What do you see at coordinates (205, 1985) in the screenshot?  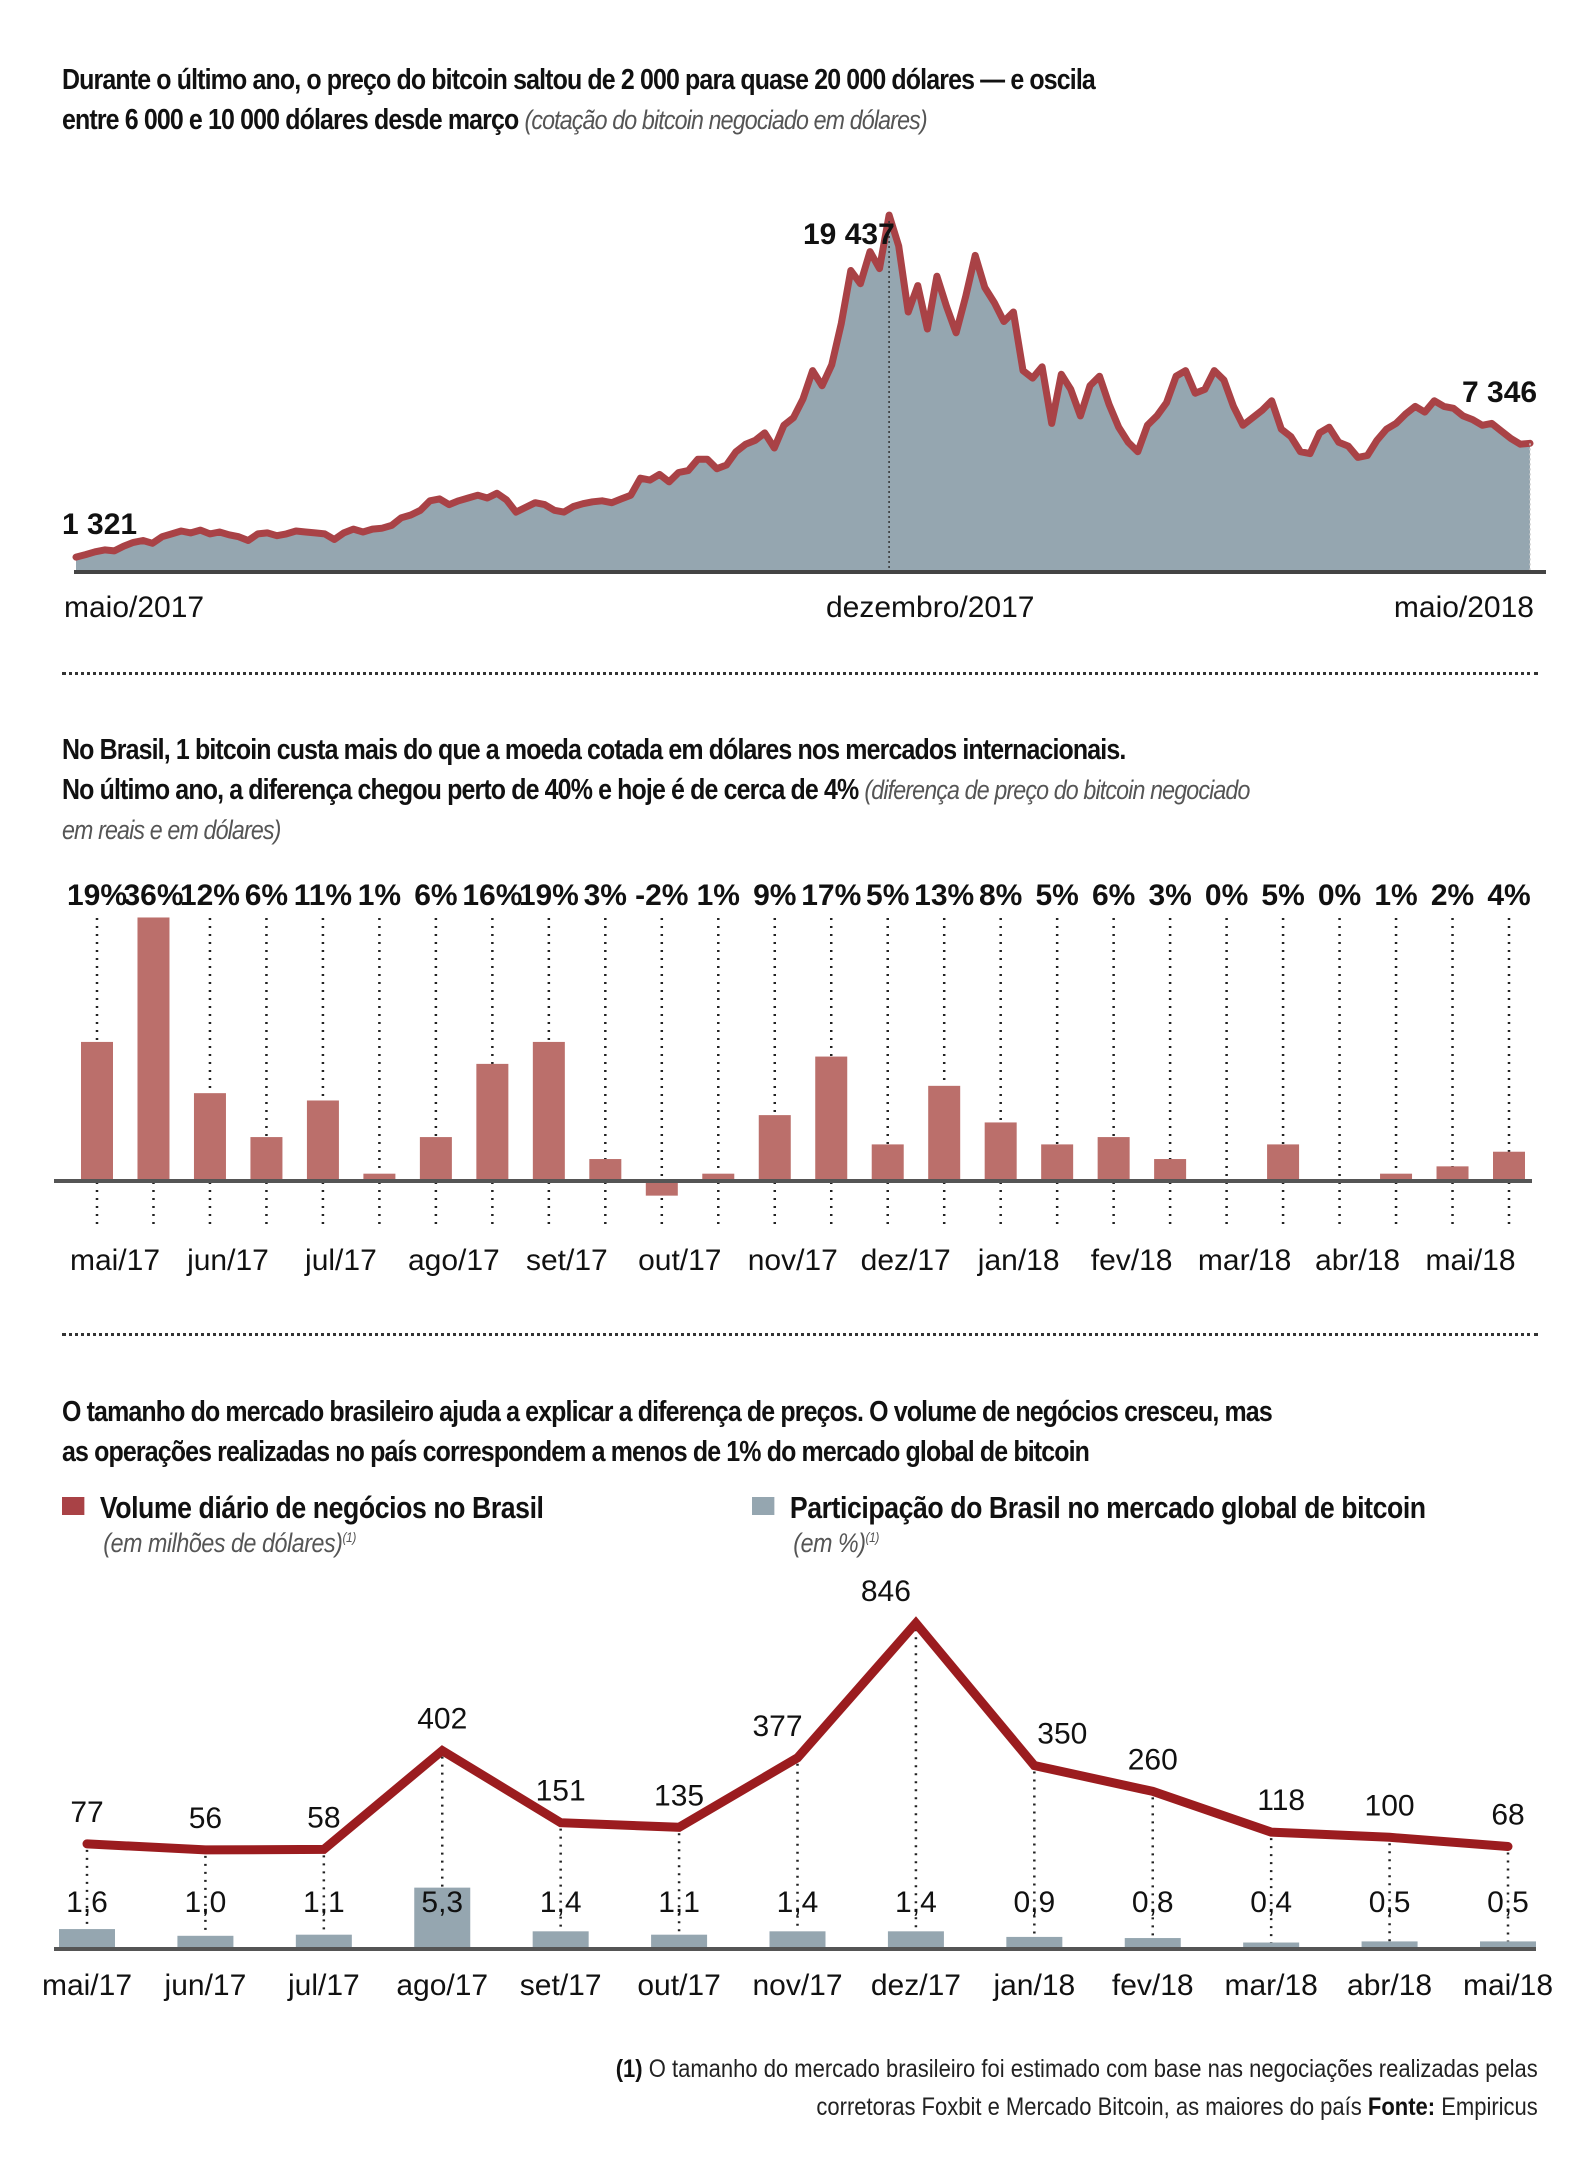 I see `x-tick-label: jun/17` at bounding box center [205, 1985].